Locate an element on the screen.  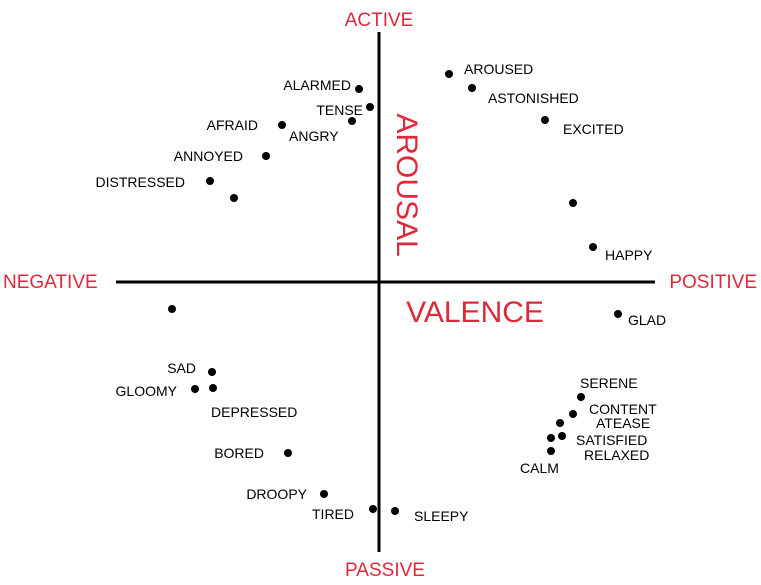
emotion-label-content: CONTENT is located at coordinates (623, 409).